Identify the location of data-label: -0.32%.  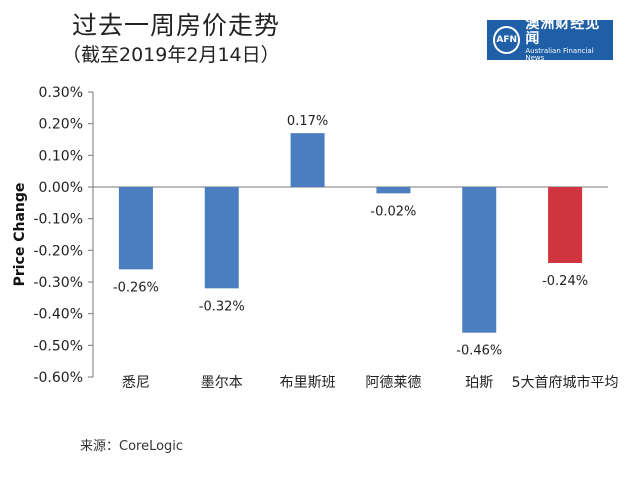
(222, 306).